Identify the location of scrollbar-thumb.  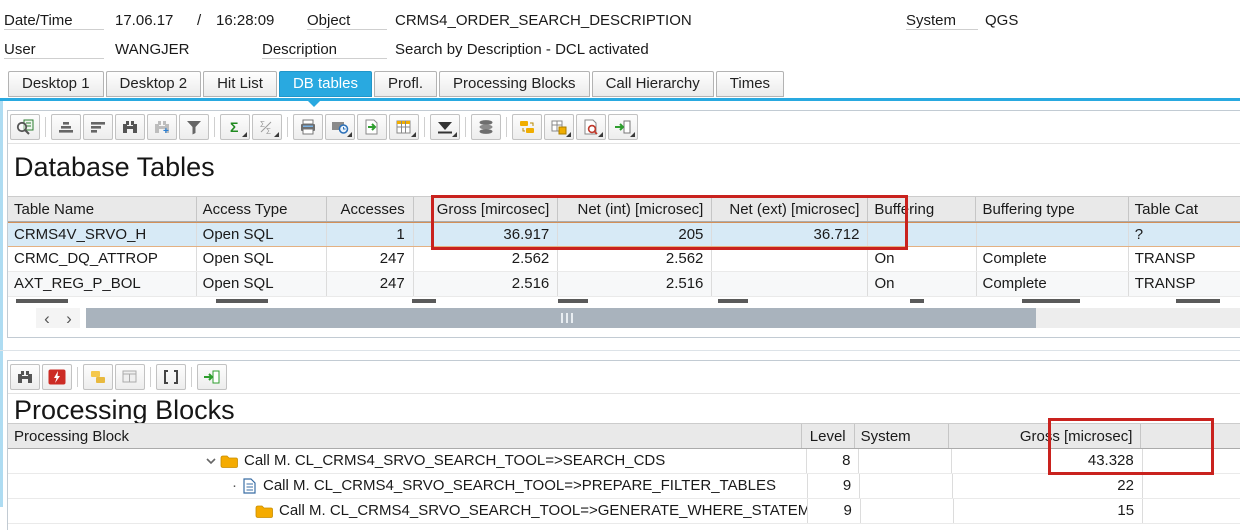
(561, 318).